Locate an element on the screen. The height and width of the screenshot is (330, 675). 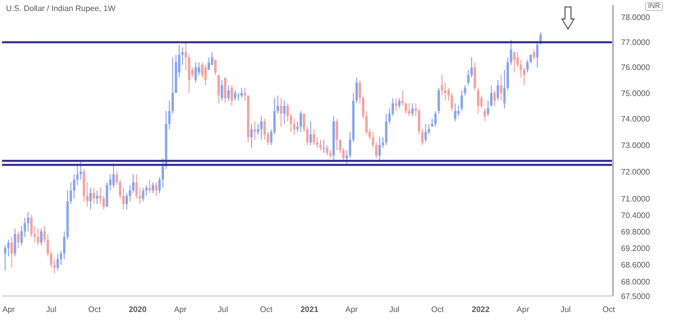
y-tick-label: 69.8000 is located at coordinates (635, 231).